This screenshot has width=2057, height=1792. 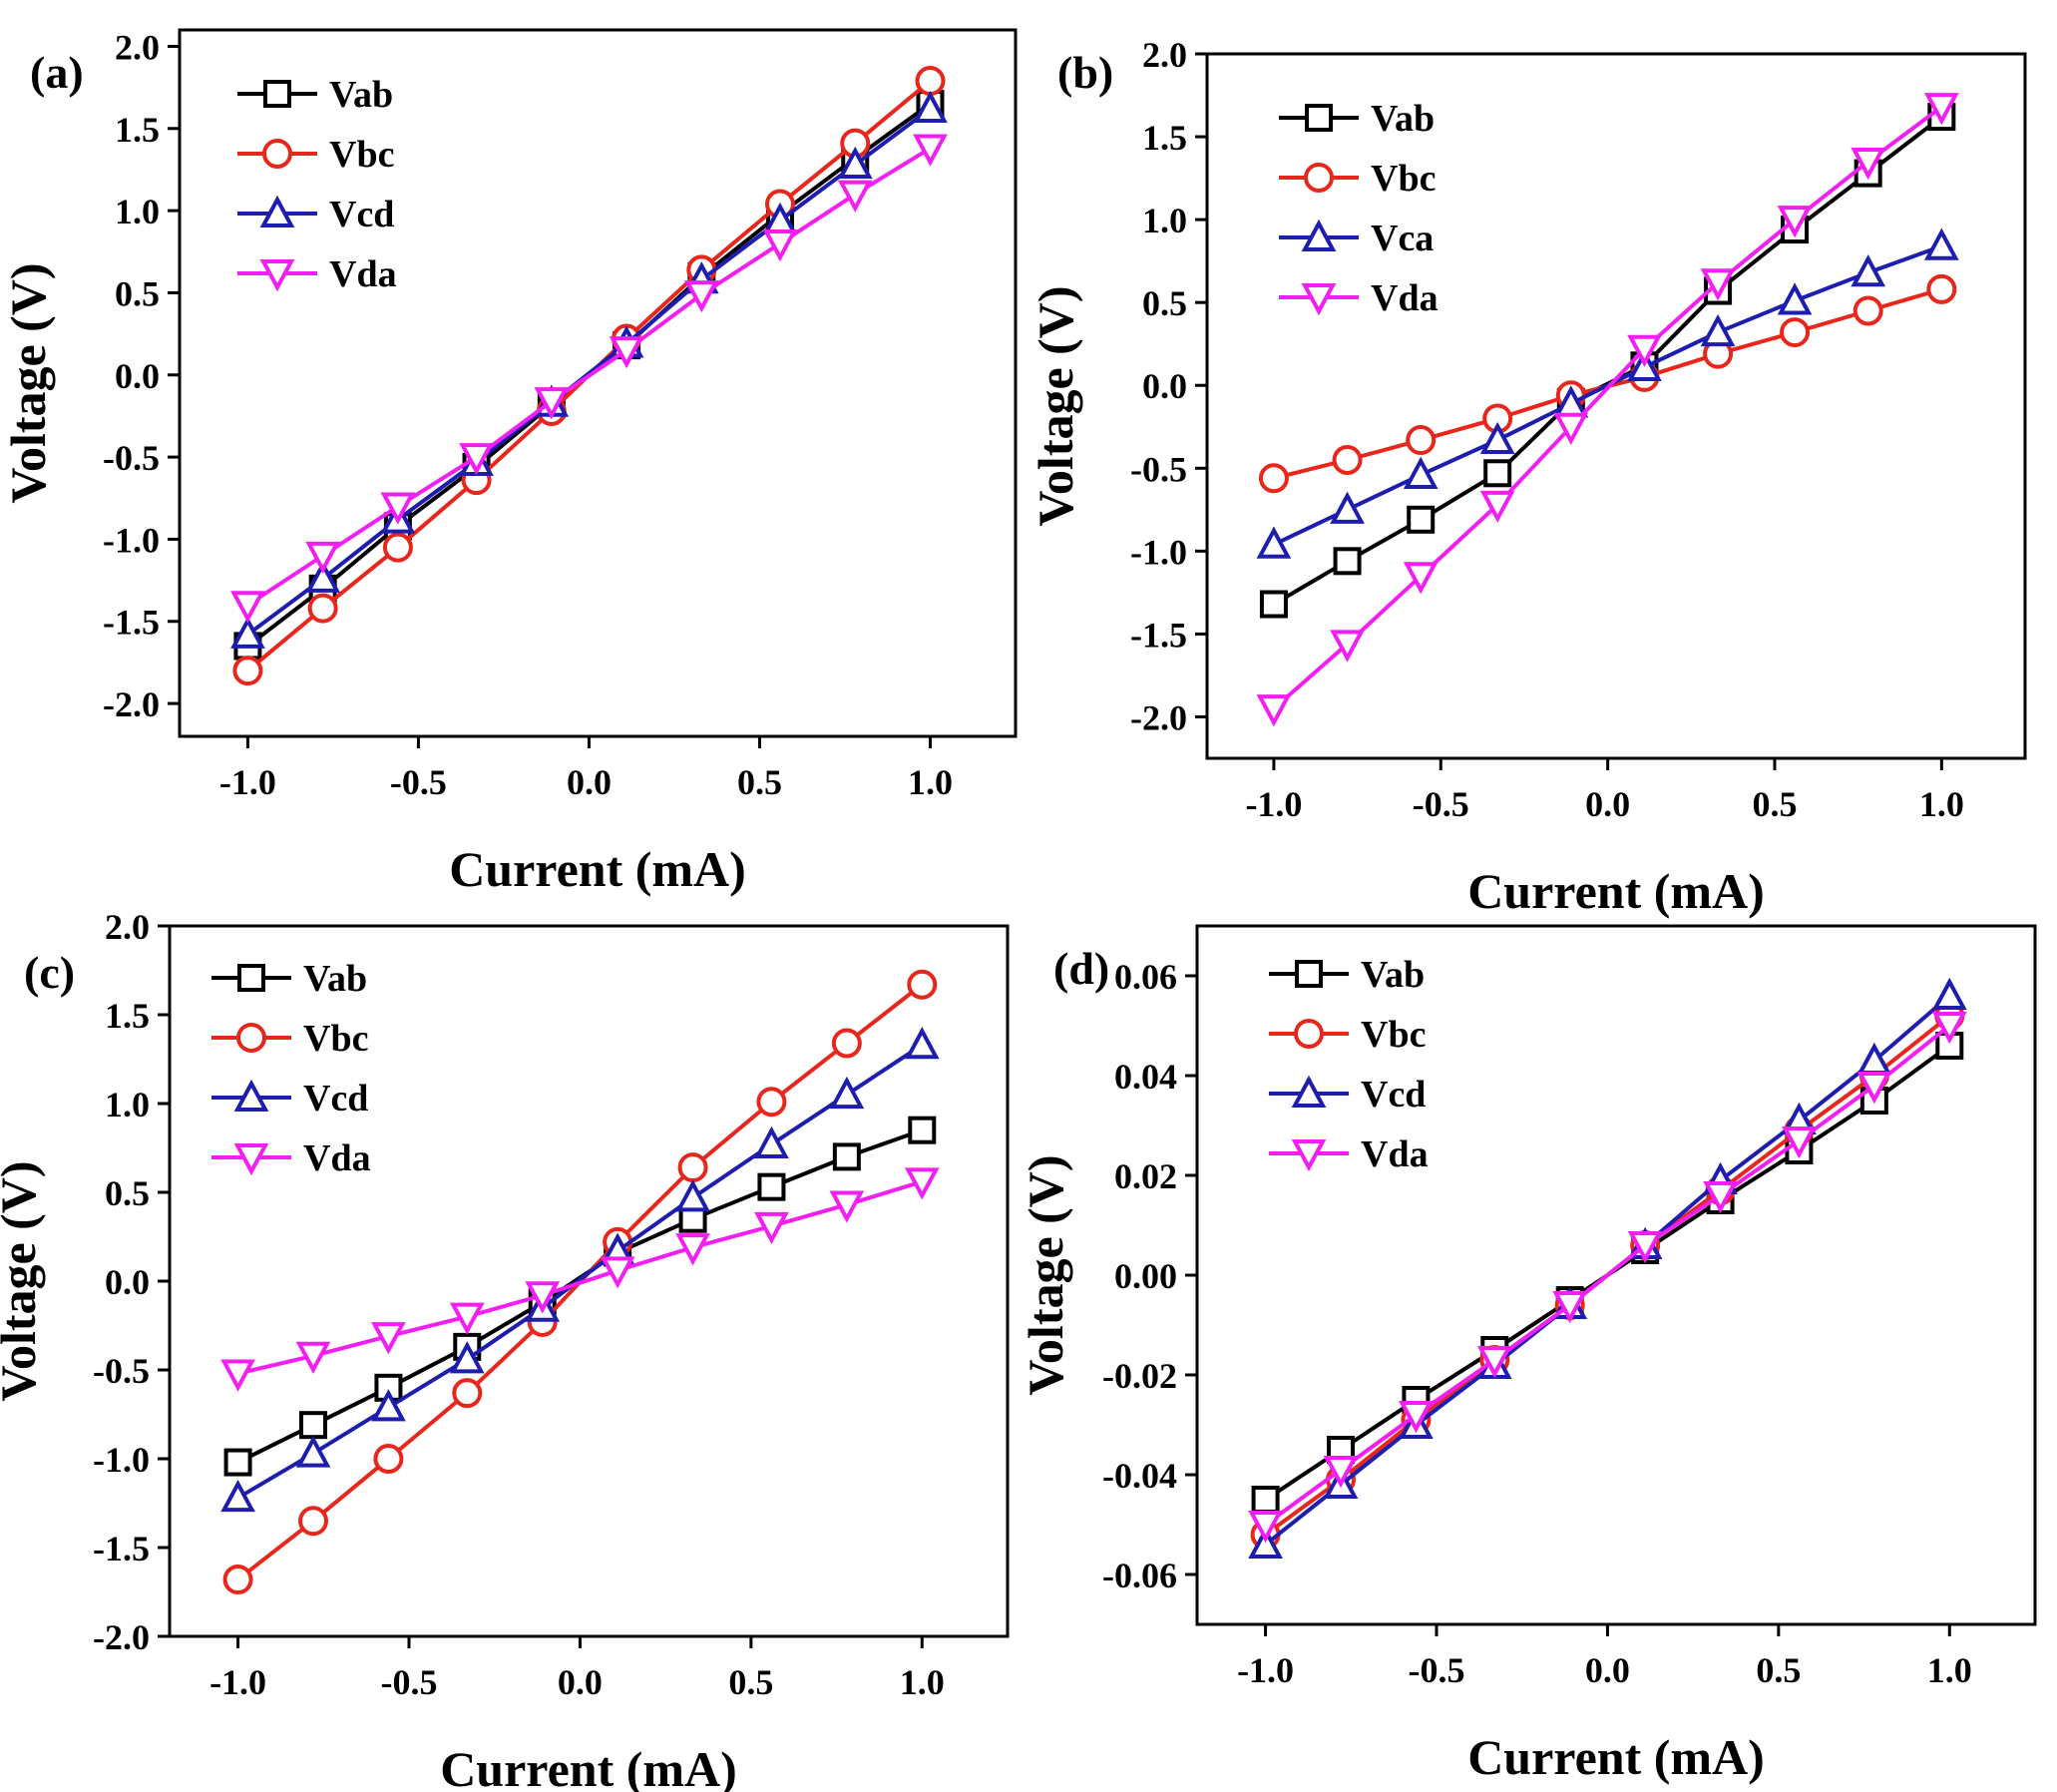 I want to click on y-tick-label: 2.0, so click(x=127, y=927).